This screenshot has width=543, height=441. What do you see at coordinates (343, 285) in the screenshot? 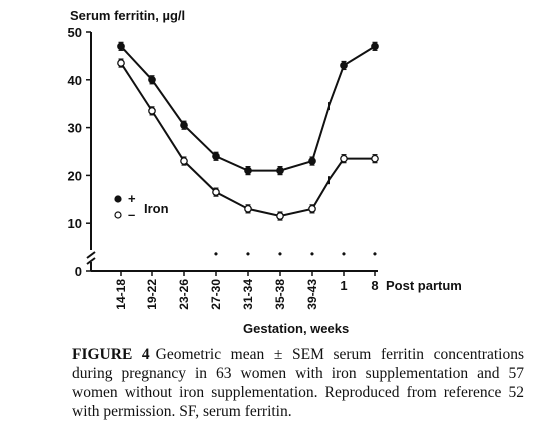
I see `x-tick-label: 1` at bounding box center [343, 285].